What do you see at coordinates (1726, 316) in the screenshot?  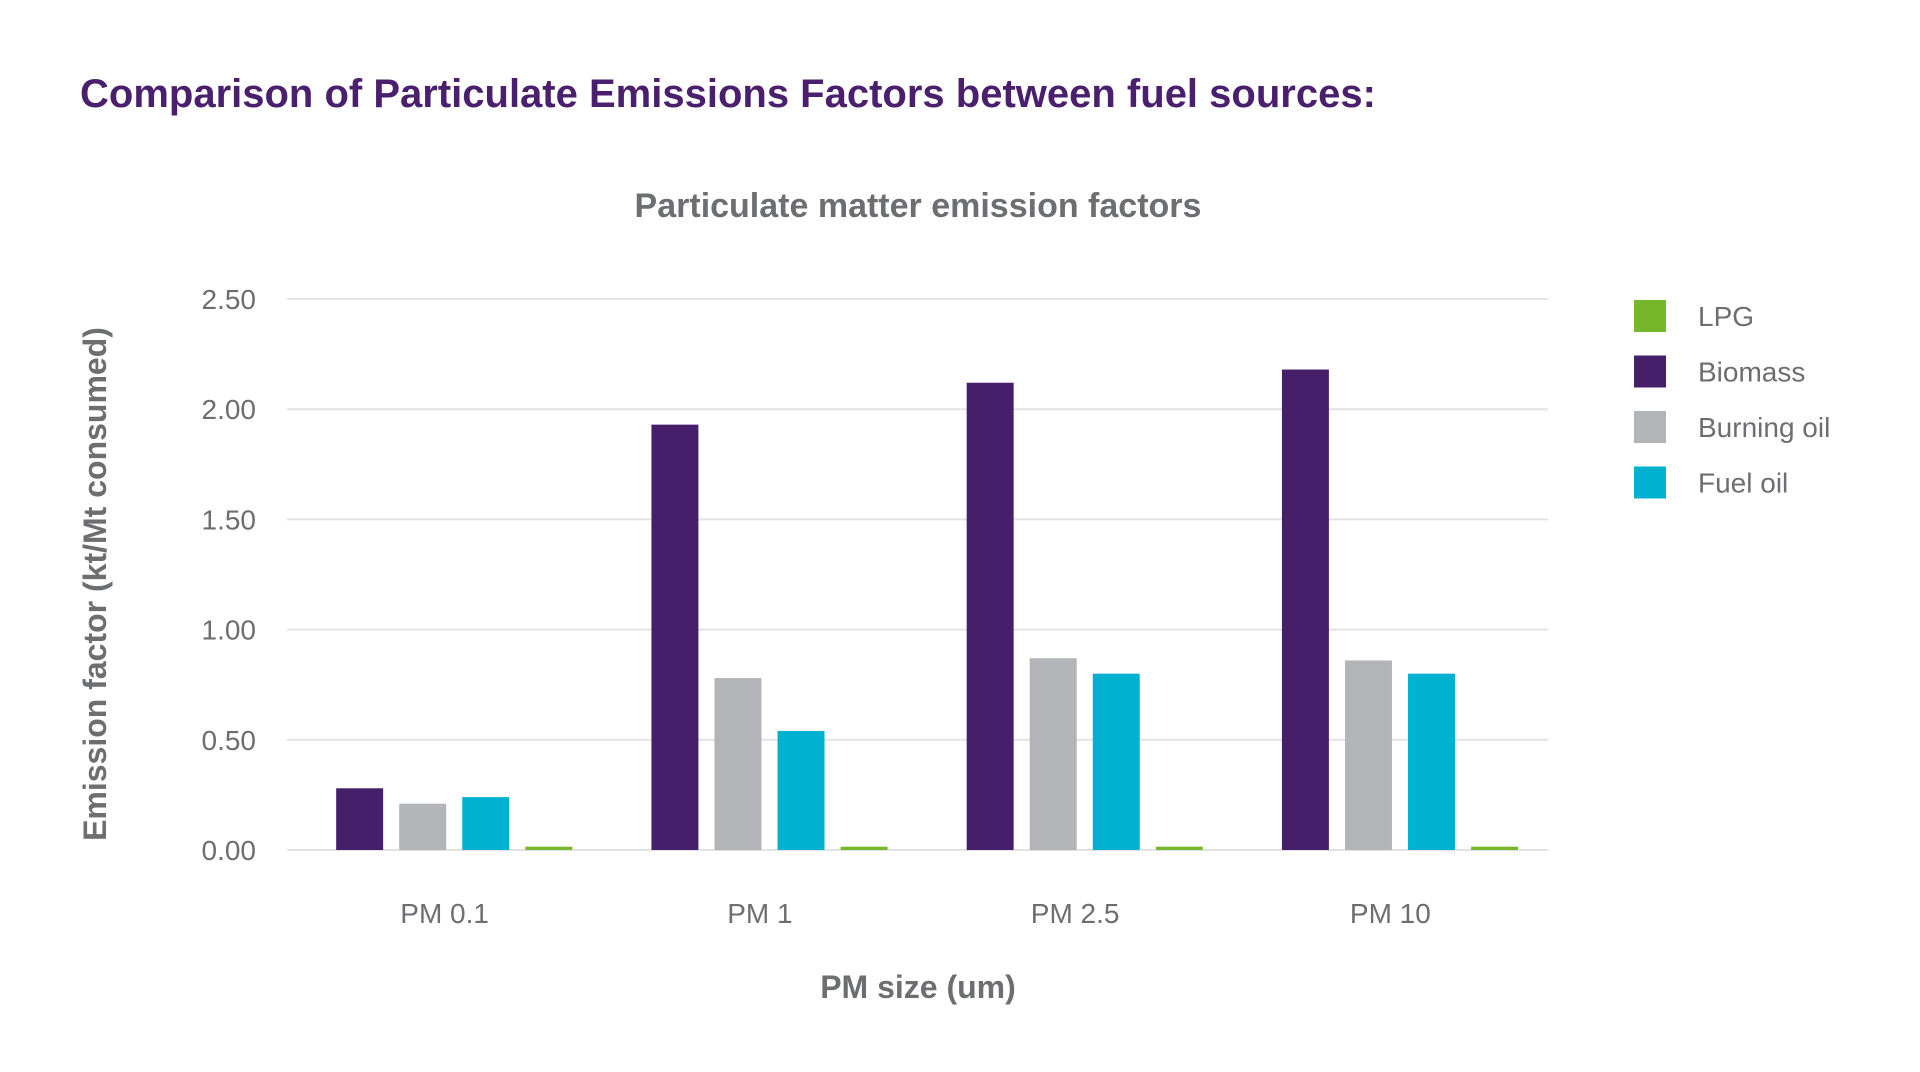 I see `legend-label: LPG` at bounding box center [1726, 316].